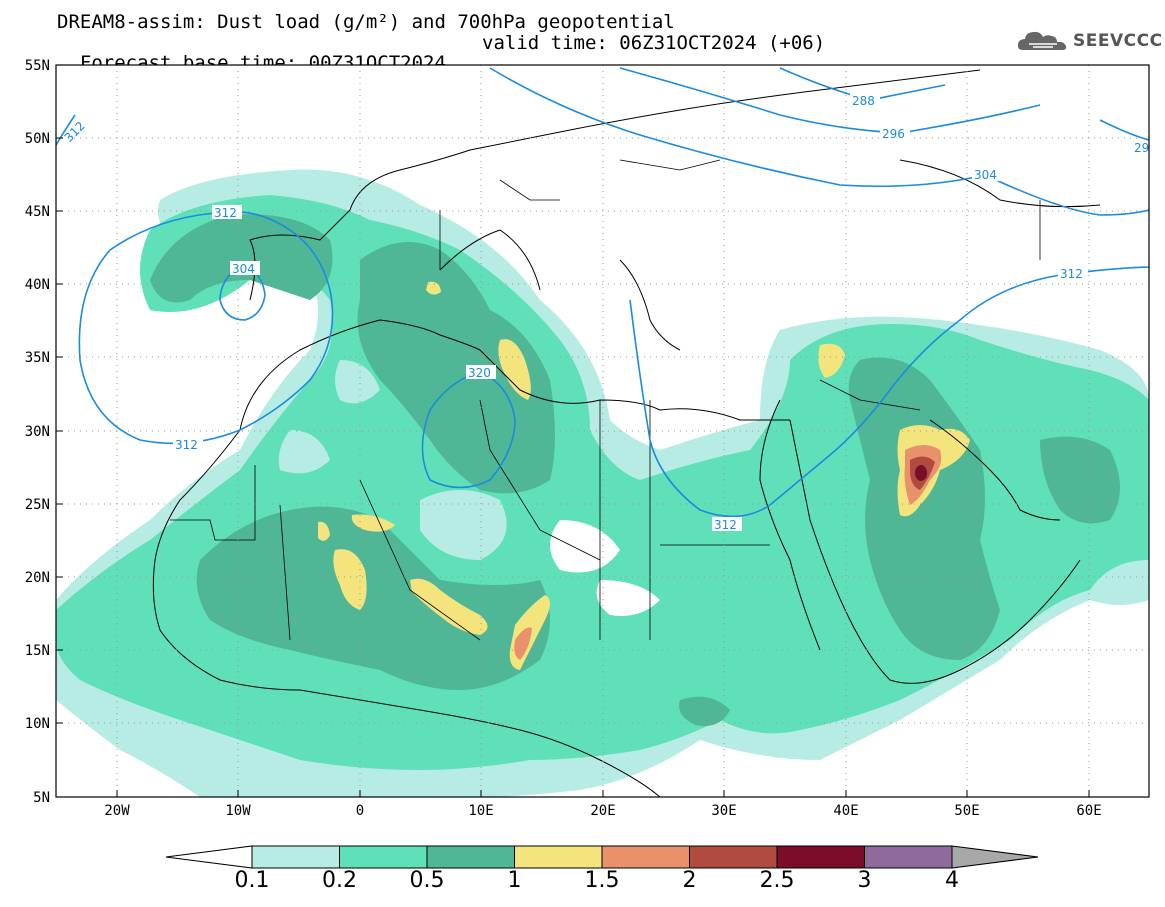 The height and width of the screenshot is (907, 1165). I want to click on contour-312-east, so click(889, 392).